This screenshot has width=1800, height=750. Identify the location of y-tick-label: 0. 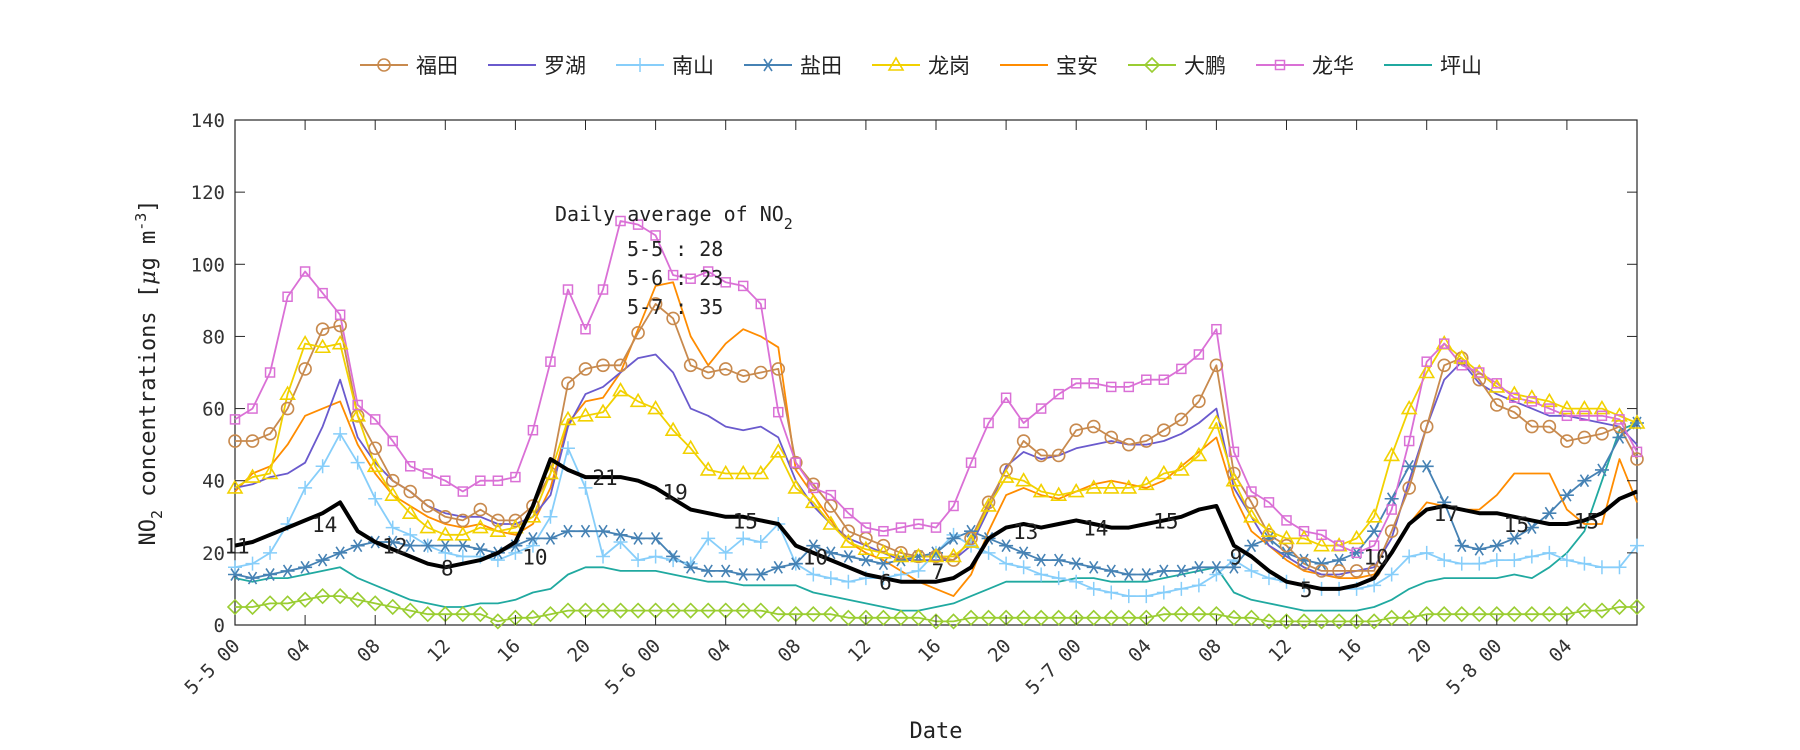
(219, 626).